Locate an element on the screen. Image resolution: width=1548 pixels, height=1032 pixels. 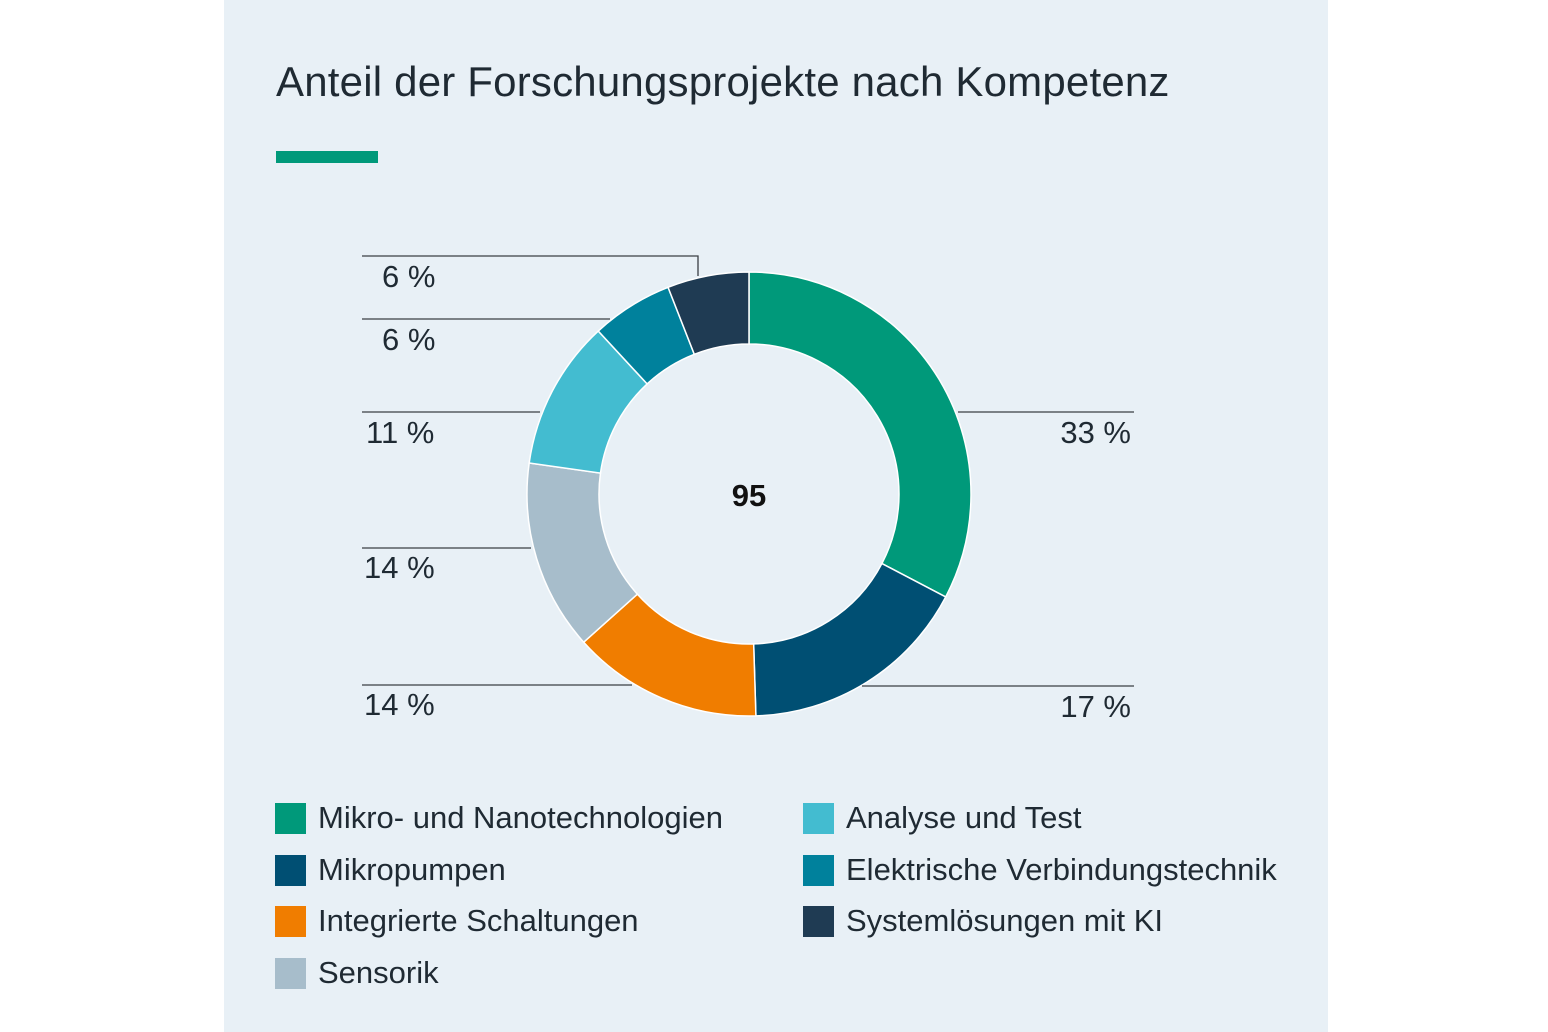
legend-label: Integrierte Schaltungen is located at coordinates (478, 920).